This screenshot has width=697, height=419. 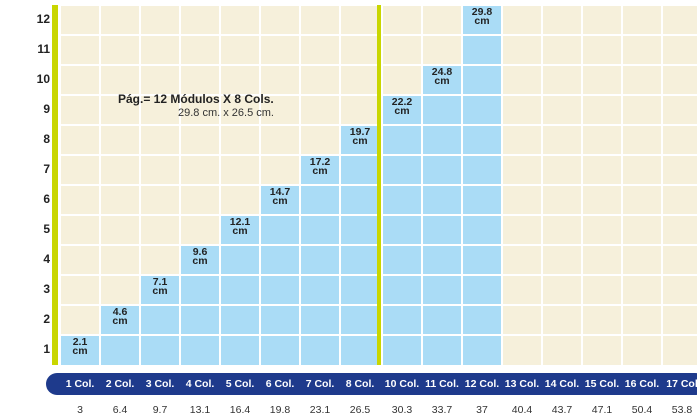 What do you see at coordinates (320, 384) in the screenshot?
I see `x-tick-label: 7 Col.` at bounding box center [320, 384].